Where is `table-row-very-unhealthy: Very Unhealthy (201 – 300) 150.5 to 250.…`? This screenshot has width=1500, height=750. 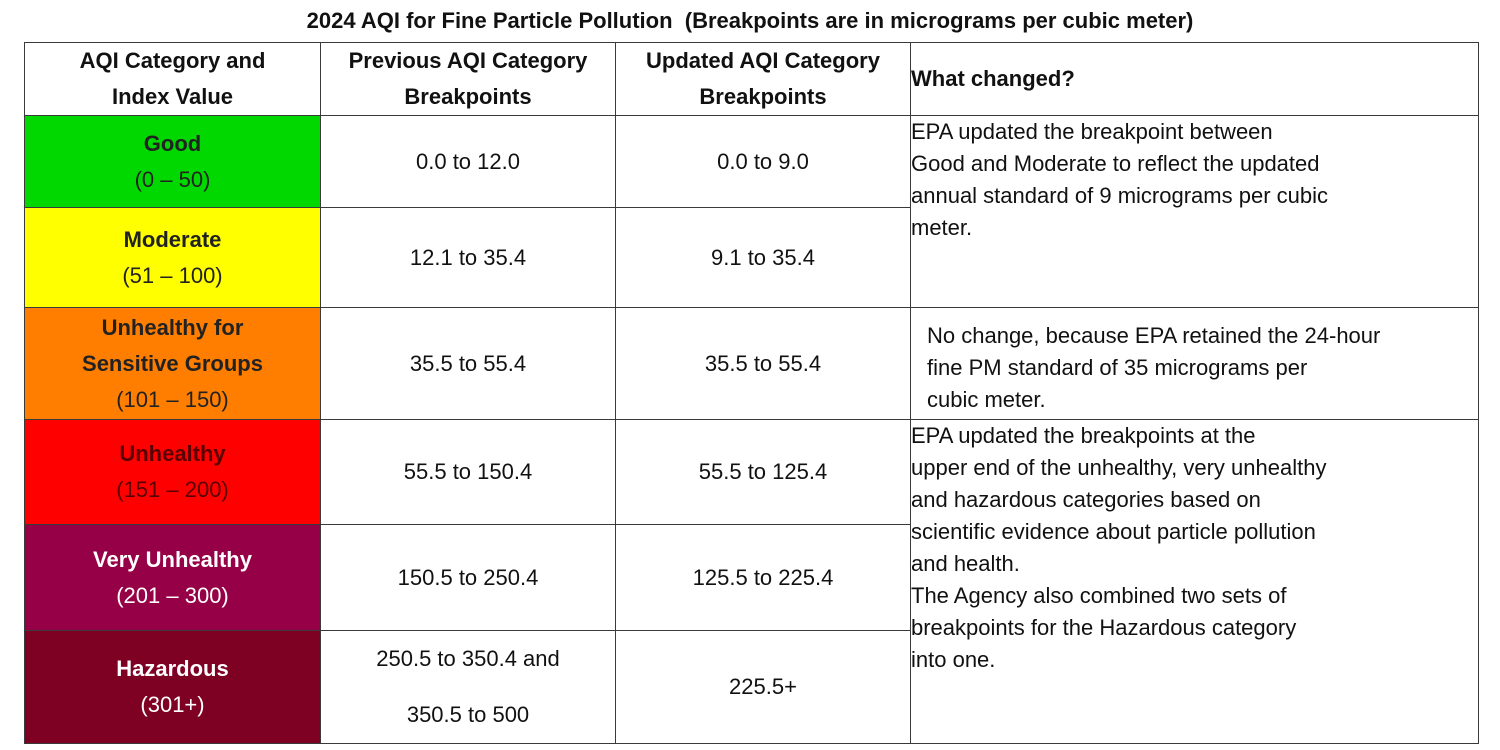
table-row-very-unhealthy: Very Unhealthy (201 – 300) 150.5 to 250.… is located at coordinates (751, 577).